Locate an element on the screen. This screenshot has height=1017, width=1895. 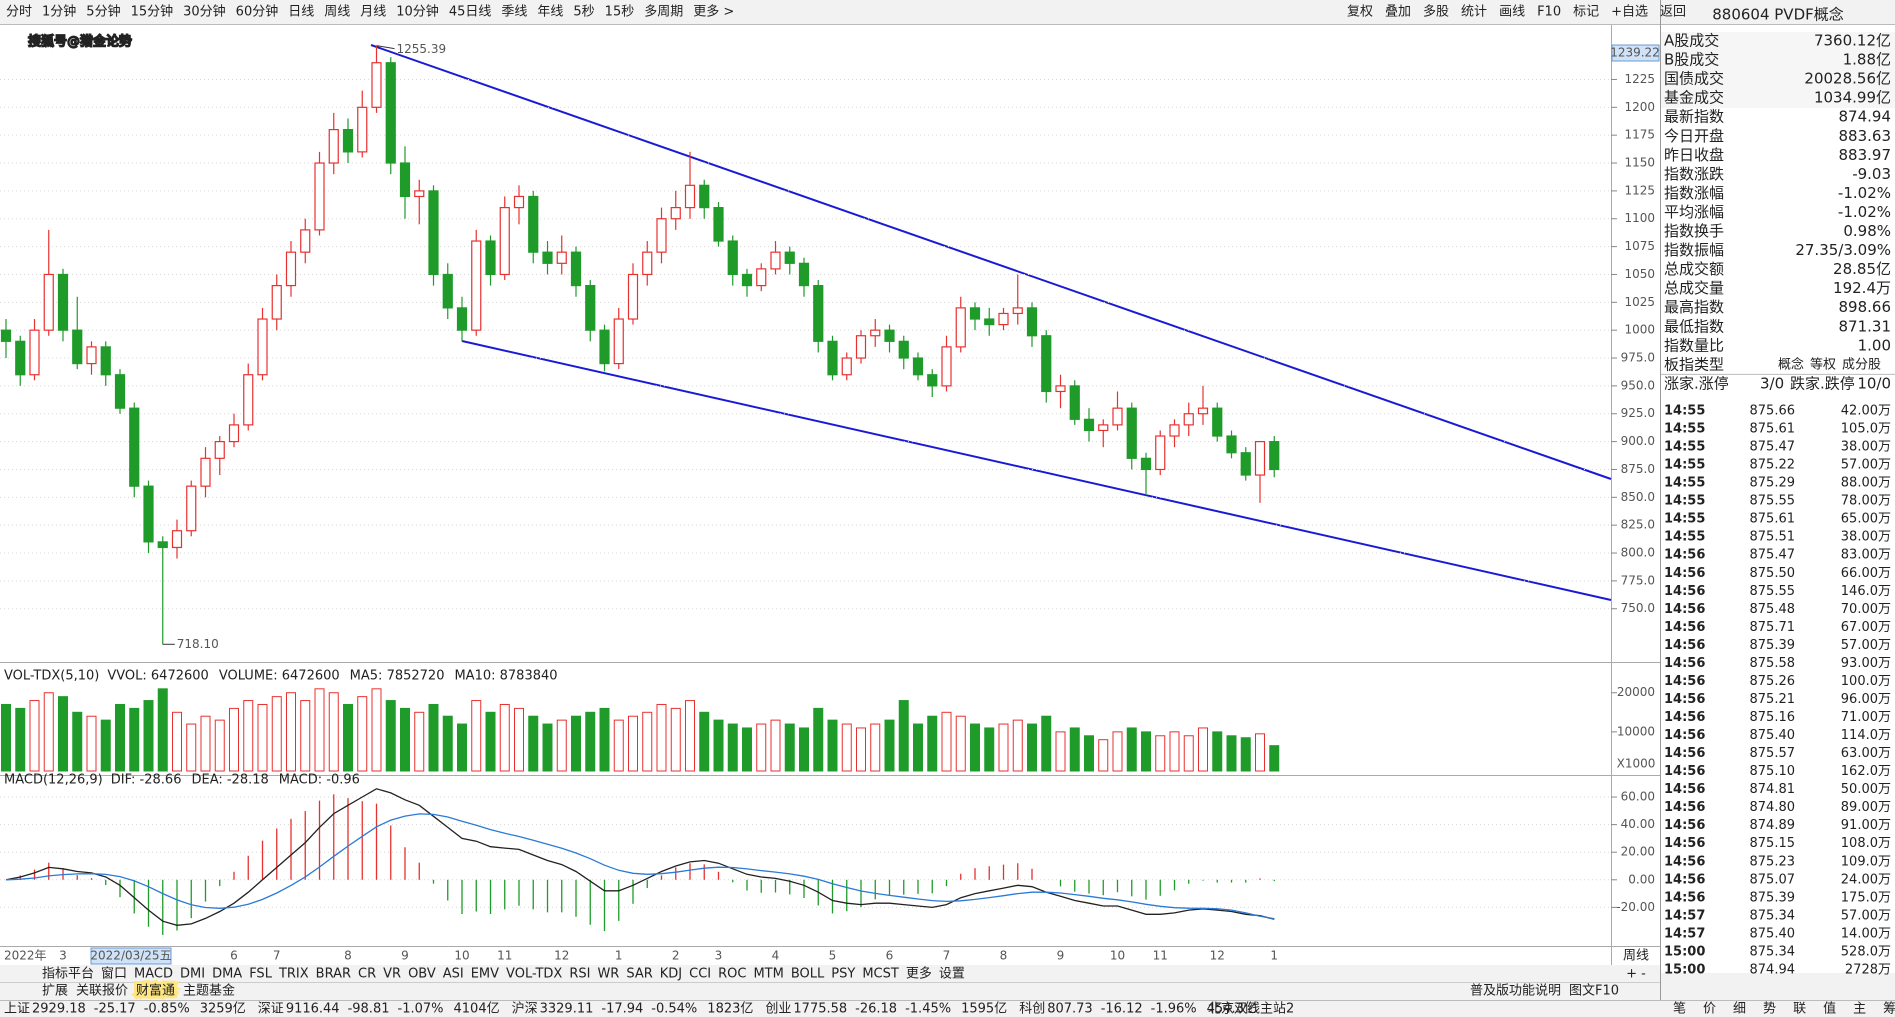
tool-button: 叠加 is located at coordinates (1398, 12).